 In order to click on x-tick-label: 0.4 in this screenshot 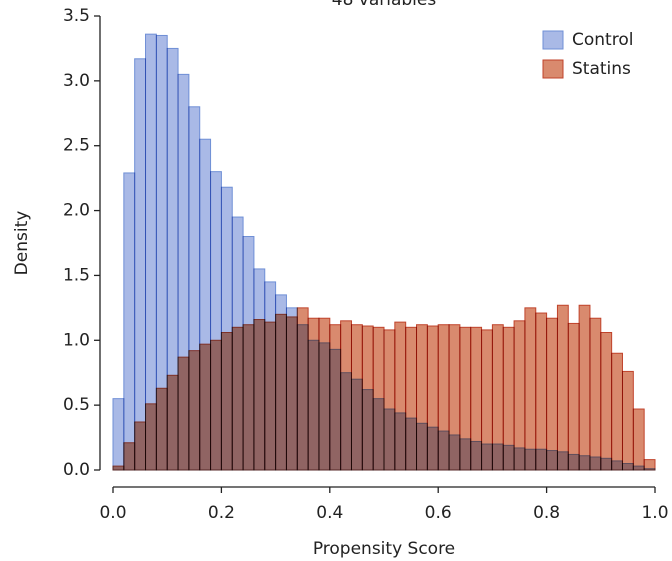, I will do `click(329, 513)`.